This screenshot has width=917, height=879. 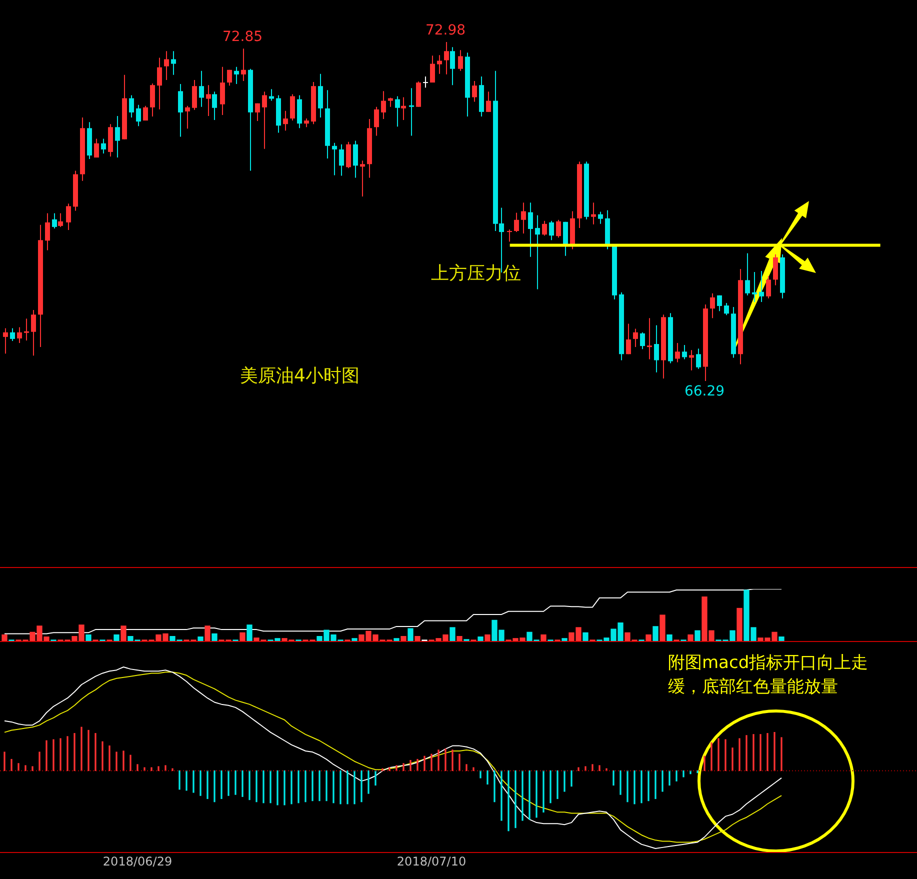 What do you see at coordinates (431, 861) in the screenshot?
I see `x-tick-label: 2018/07/10` at bounding box center [431, 861].